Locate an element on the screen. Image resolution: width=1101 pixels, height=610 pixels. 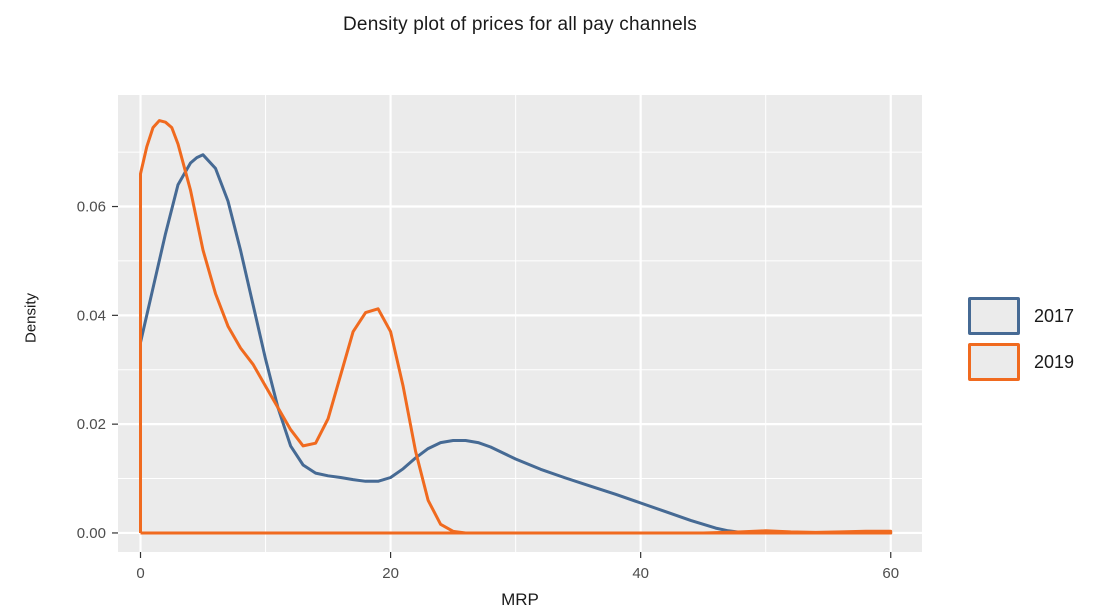
y-tick-label: 0.00 is located at coordinates (91, 533).